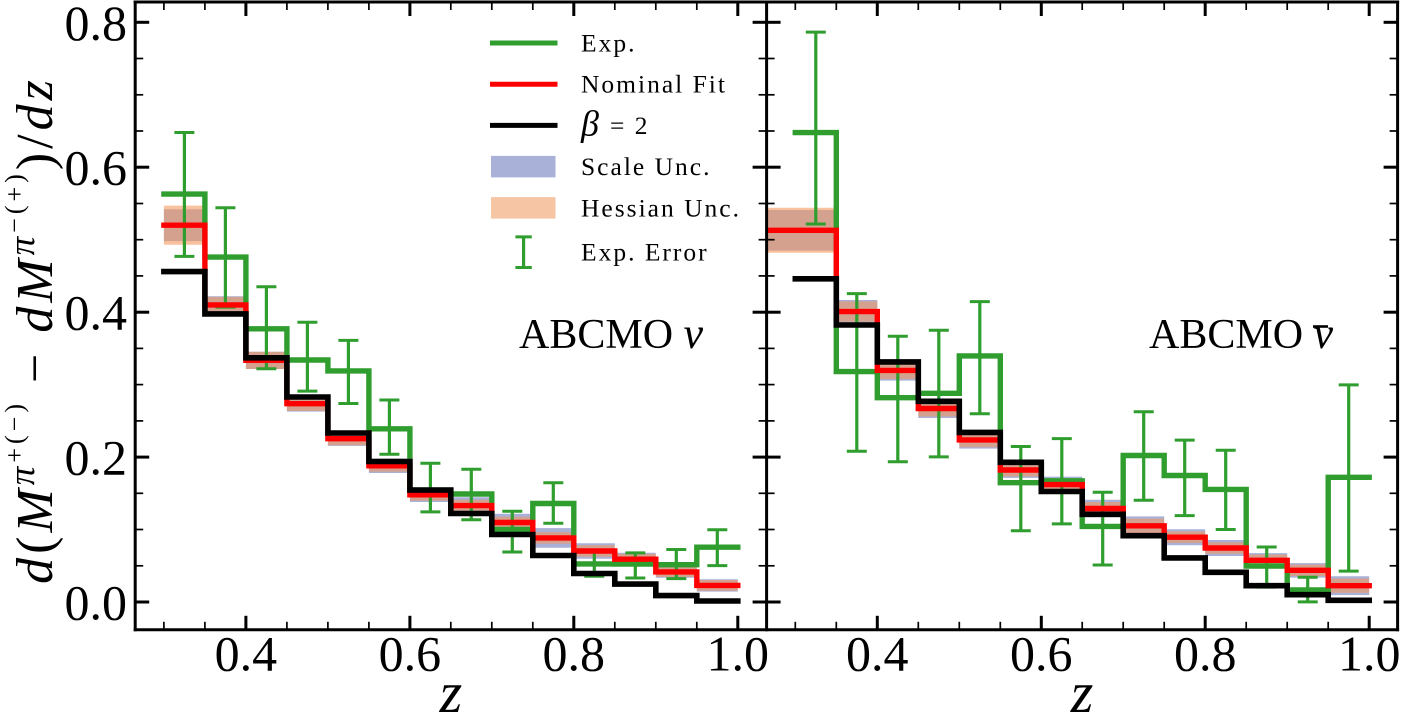  Describe the element at coordinates (32, 330) in the screenshot. I see `svg-text: d(Mπ+(−) − dMπ−(+))/dz` at that location.